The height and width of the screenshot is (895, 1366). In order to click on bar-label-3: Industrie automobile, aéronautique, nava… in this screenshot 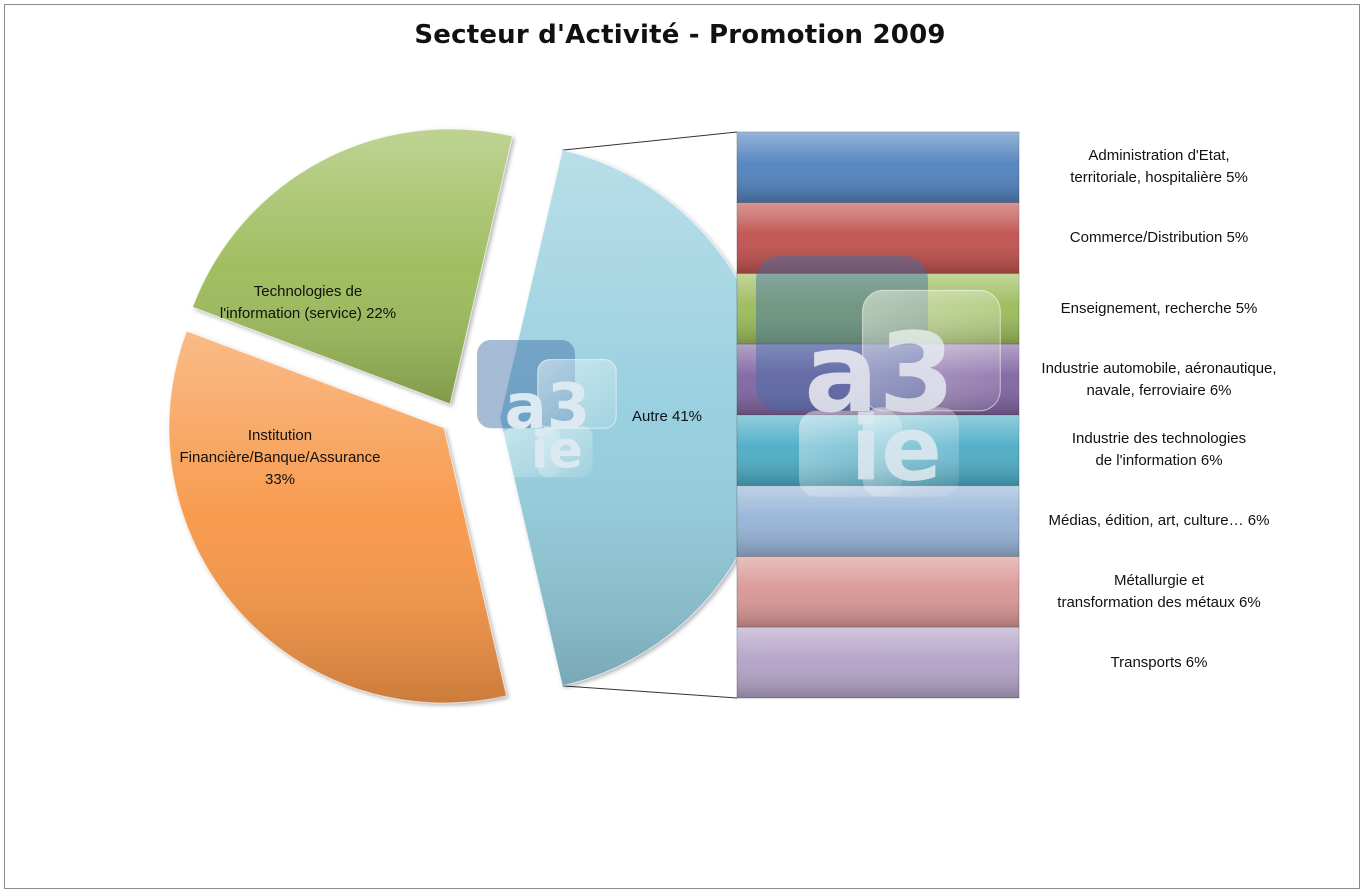, I will do `click(1159, 379)`.